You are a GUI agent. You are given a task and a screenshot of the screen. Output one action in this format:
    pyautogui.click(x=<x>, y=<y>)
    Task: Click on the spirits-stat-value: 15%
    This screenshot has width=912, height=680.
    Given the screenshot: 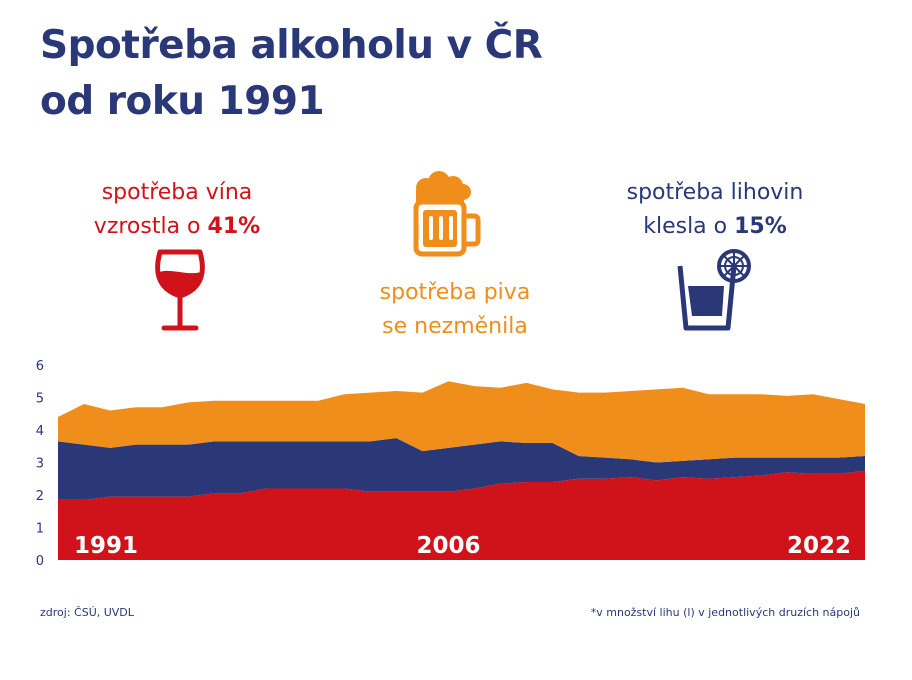 What is the action you would take?
    pyautogui.click(x=760, y=226)
    